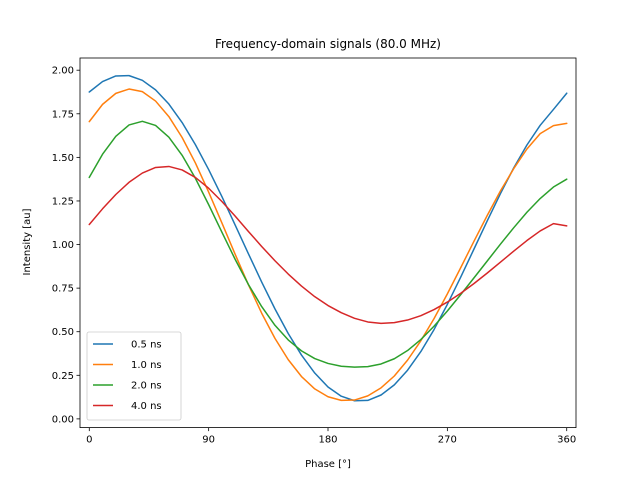  I want to click on y-tick-label: 0.25, so click(63, 376).